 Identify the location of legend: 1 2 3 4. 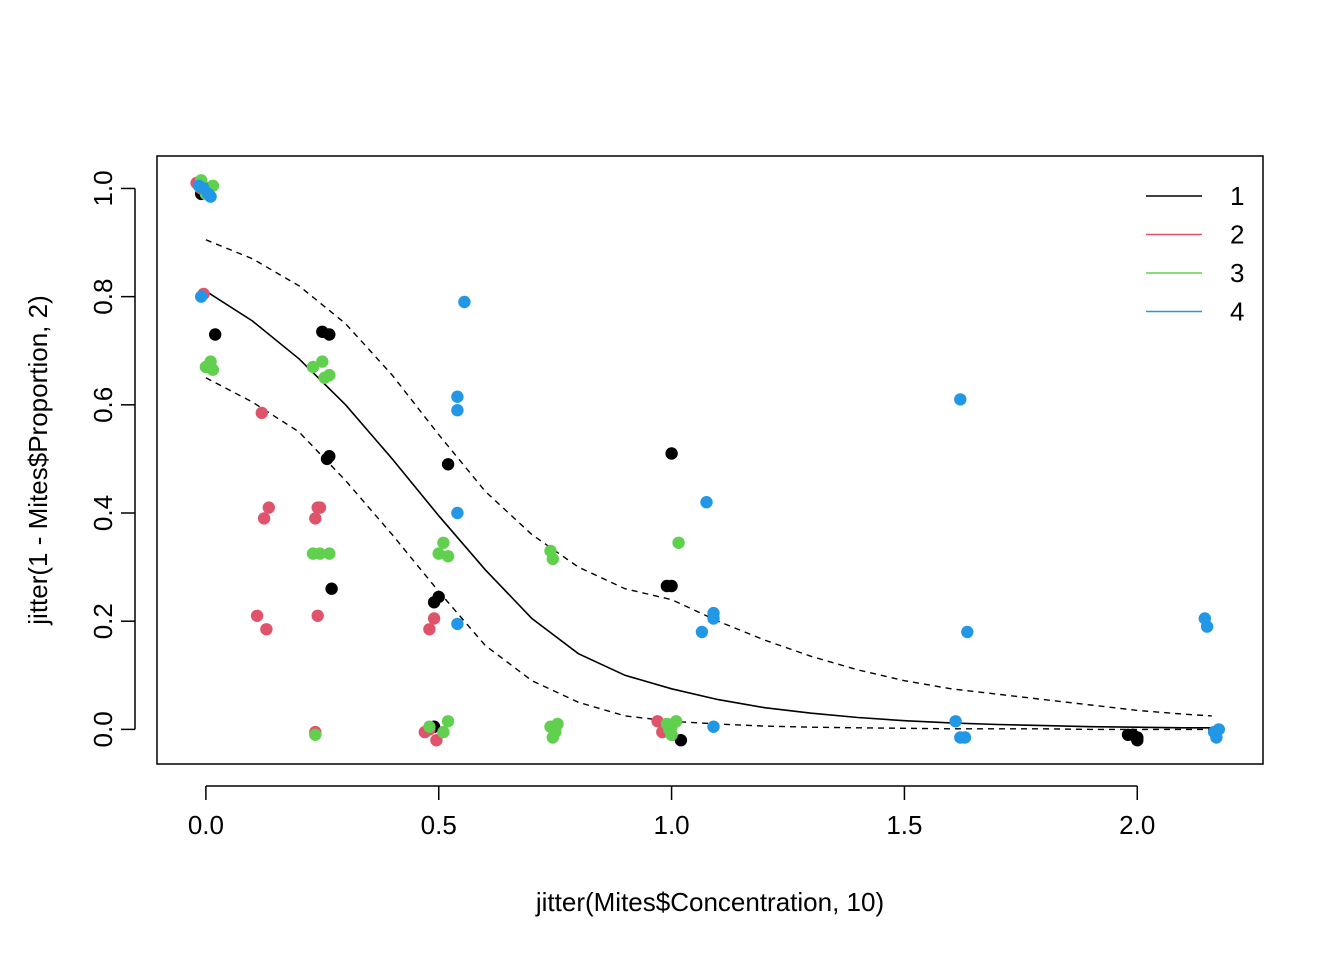
(1195, 254).